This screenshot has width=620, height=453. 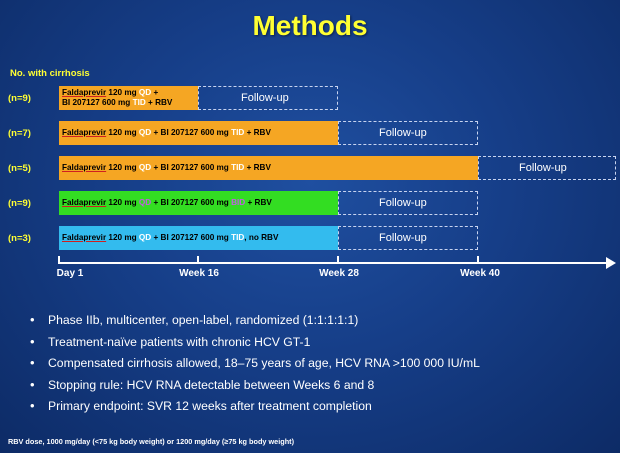 I want to click on regimen-line: Faldaprevir 120 mg QD +, so click(x=117, y=93).